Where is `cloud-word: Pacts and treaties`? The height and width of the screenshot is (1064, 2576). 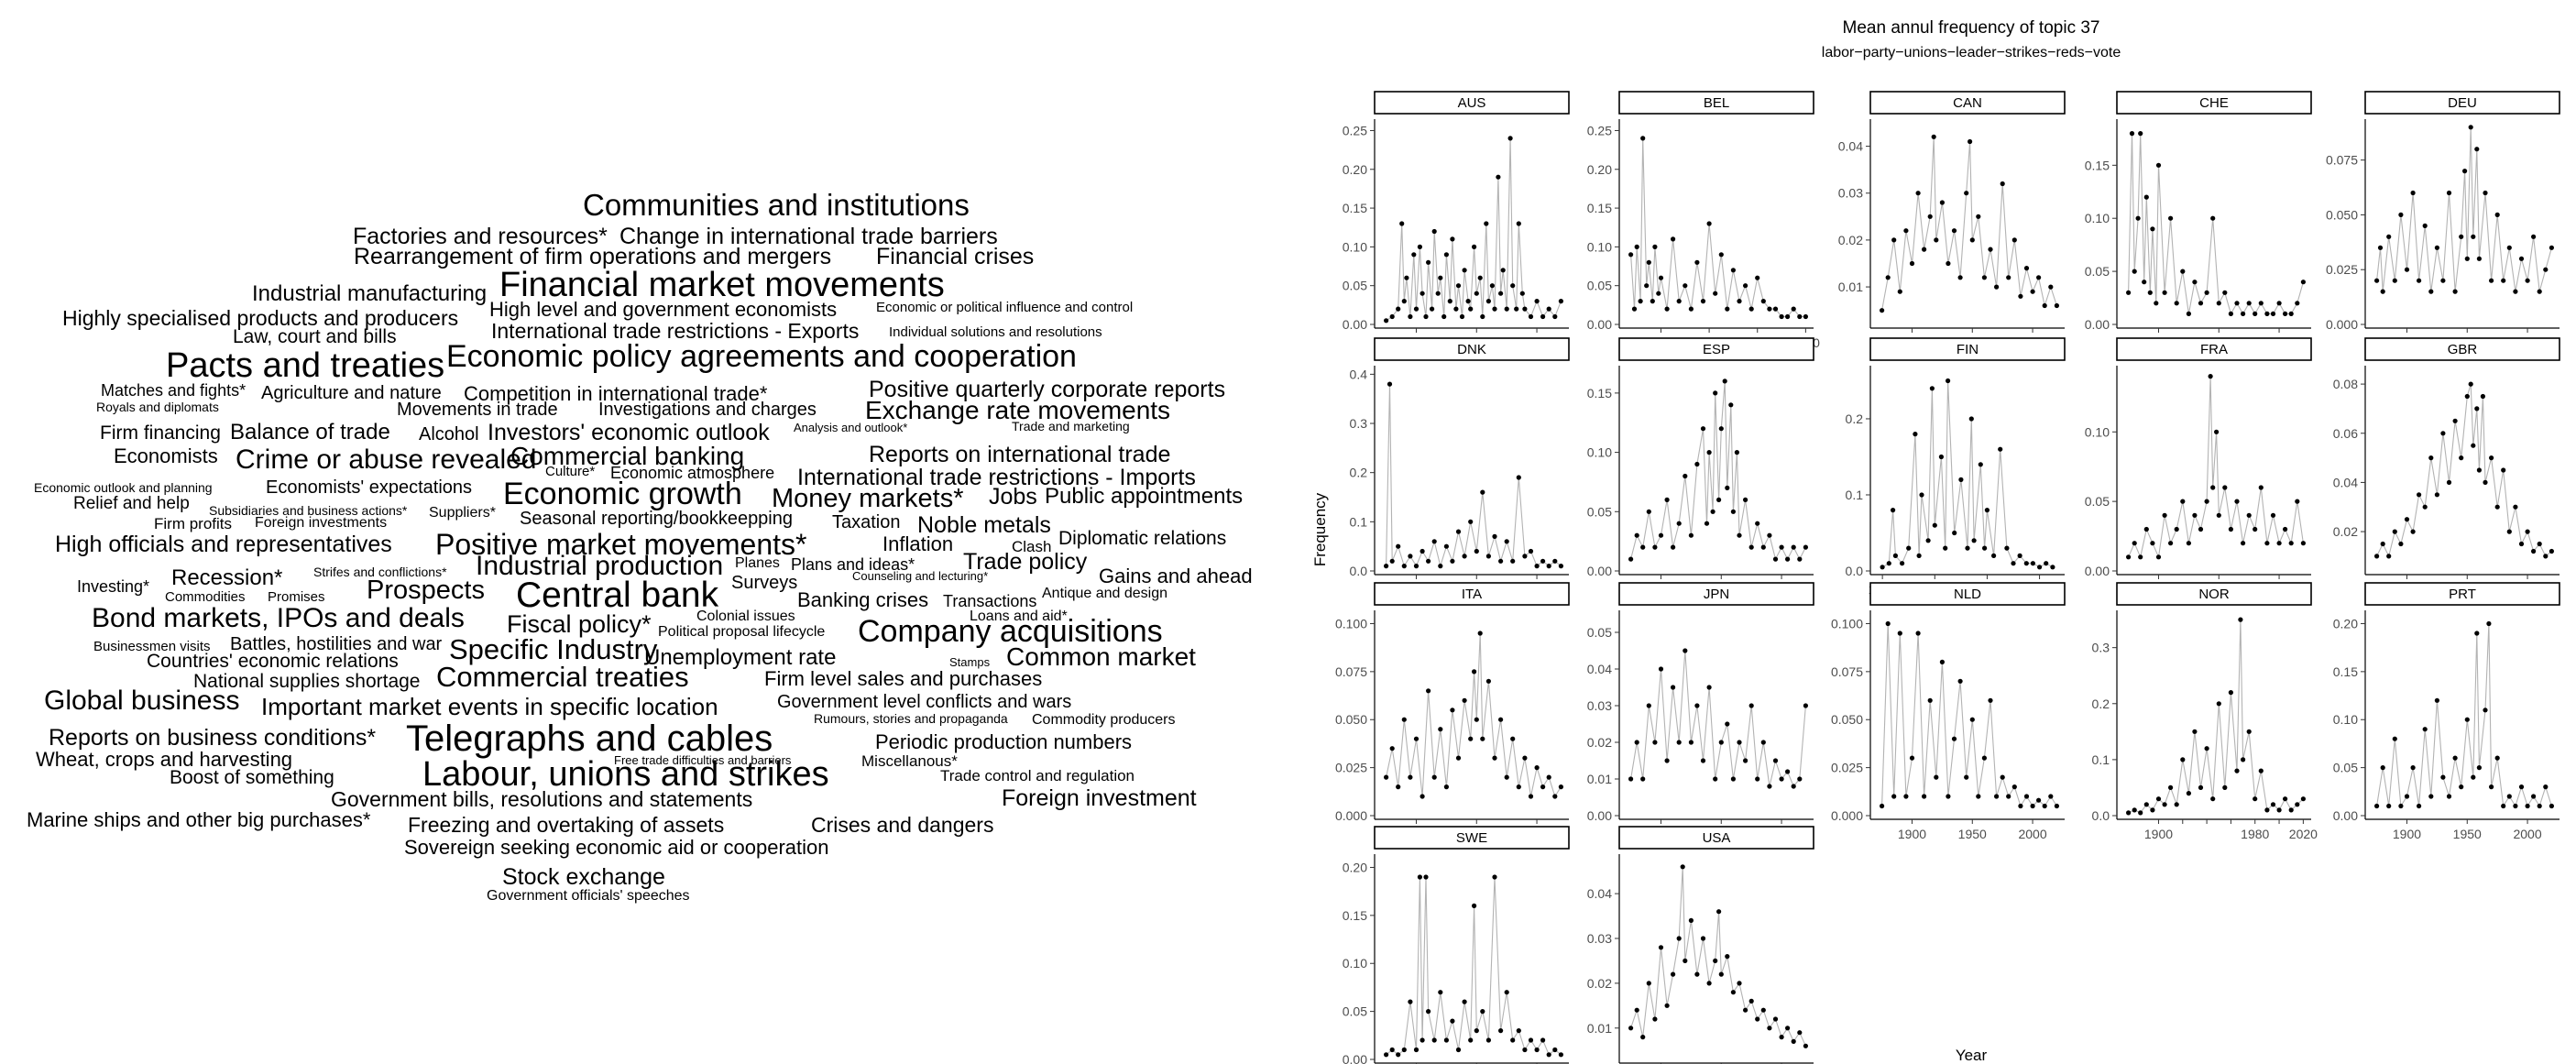
cloud-word: Pacts and treaties is located at coordinates (305, 366).